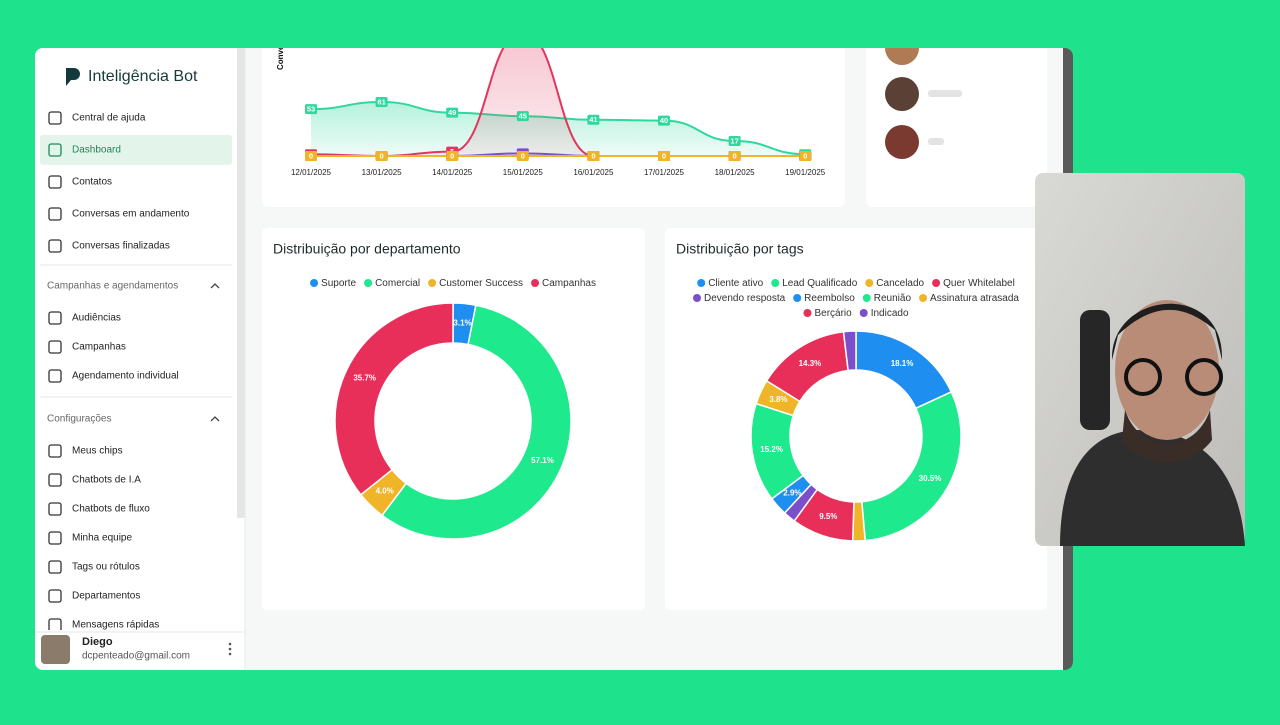  Describe the element at coordinates (730, 283) in the screenshot. I see `legend-item: Cliente ativo` at that location.